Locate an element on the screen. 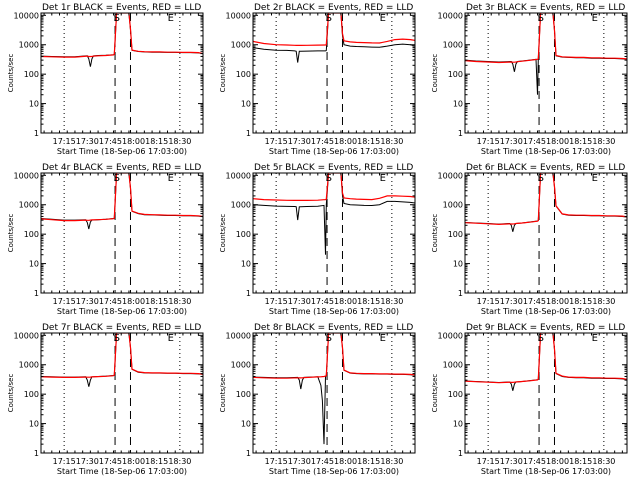  panel-title: Det 2r BLACK = Events, RED = LLD is located at coordinates (333, 8).